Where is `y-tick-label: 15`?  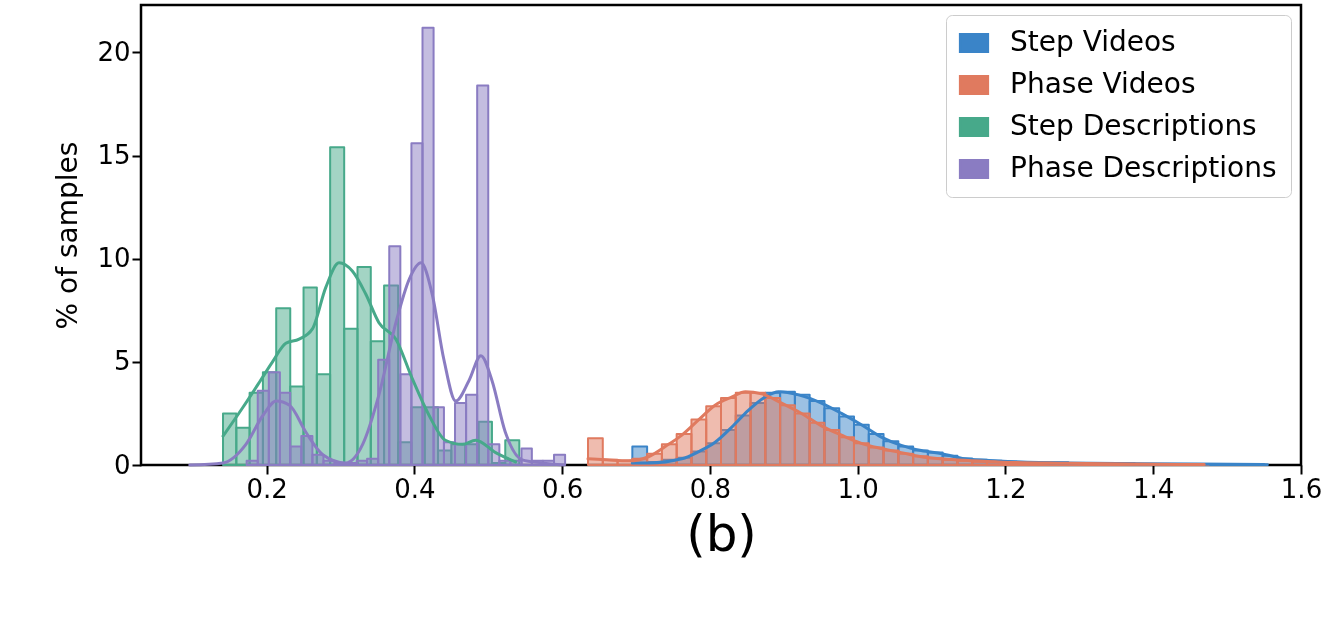
y-tick-label: 15 is located at coordinates (114, 155).